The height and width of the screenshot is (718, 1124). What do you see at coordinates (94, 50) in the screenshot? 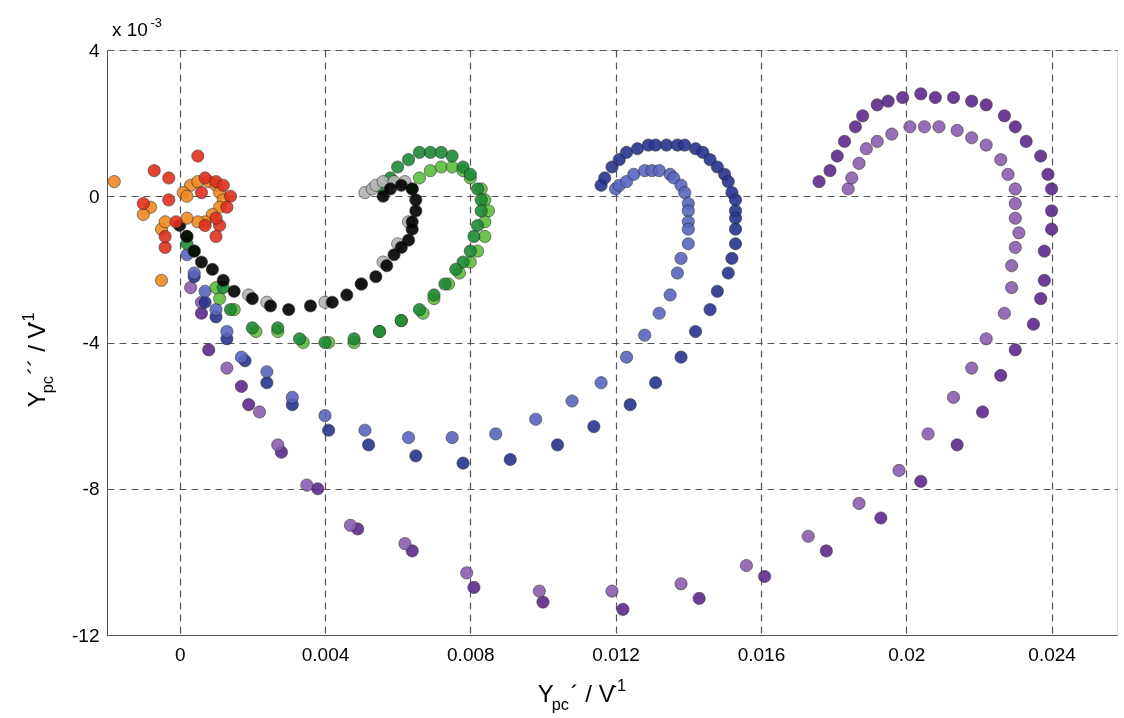
I see `y-tick-label: 4` at bounding box center [94, 50].